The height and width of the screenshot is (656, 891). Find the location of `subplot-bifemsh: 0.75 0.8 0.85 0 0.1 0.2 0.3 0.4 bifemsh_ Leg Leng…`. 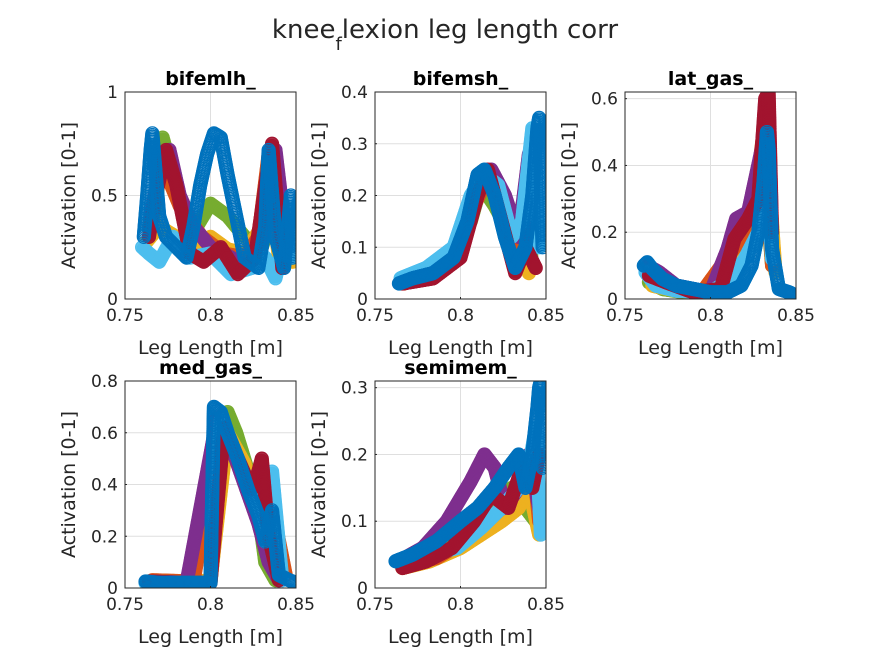

subplot-bifemsh: 0.75 0.8 0.85 0 0.1 0.2 0.3 0.4 bifemsh_ Leg Leng… is located at coordinates (436, 213).